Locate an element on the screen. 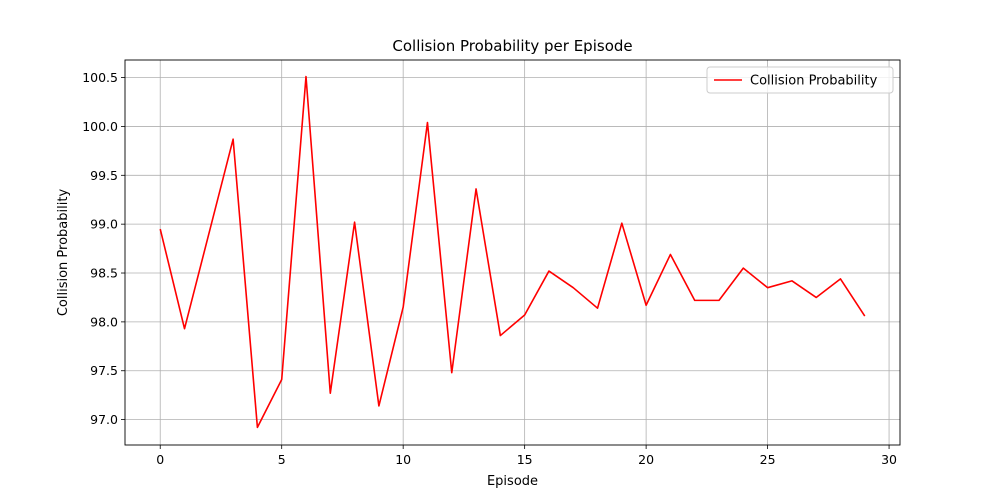 This screenshot has height=500, width=1000. y-tick-label: 99.0 is located at coordinates (104, 224).